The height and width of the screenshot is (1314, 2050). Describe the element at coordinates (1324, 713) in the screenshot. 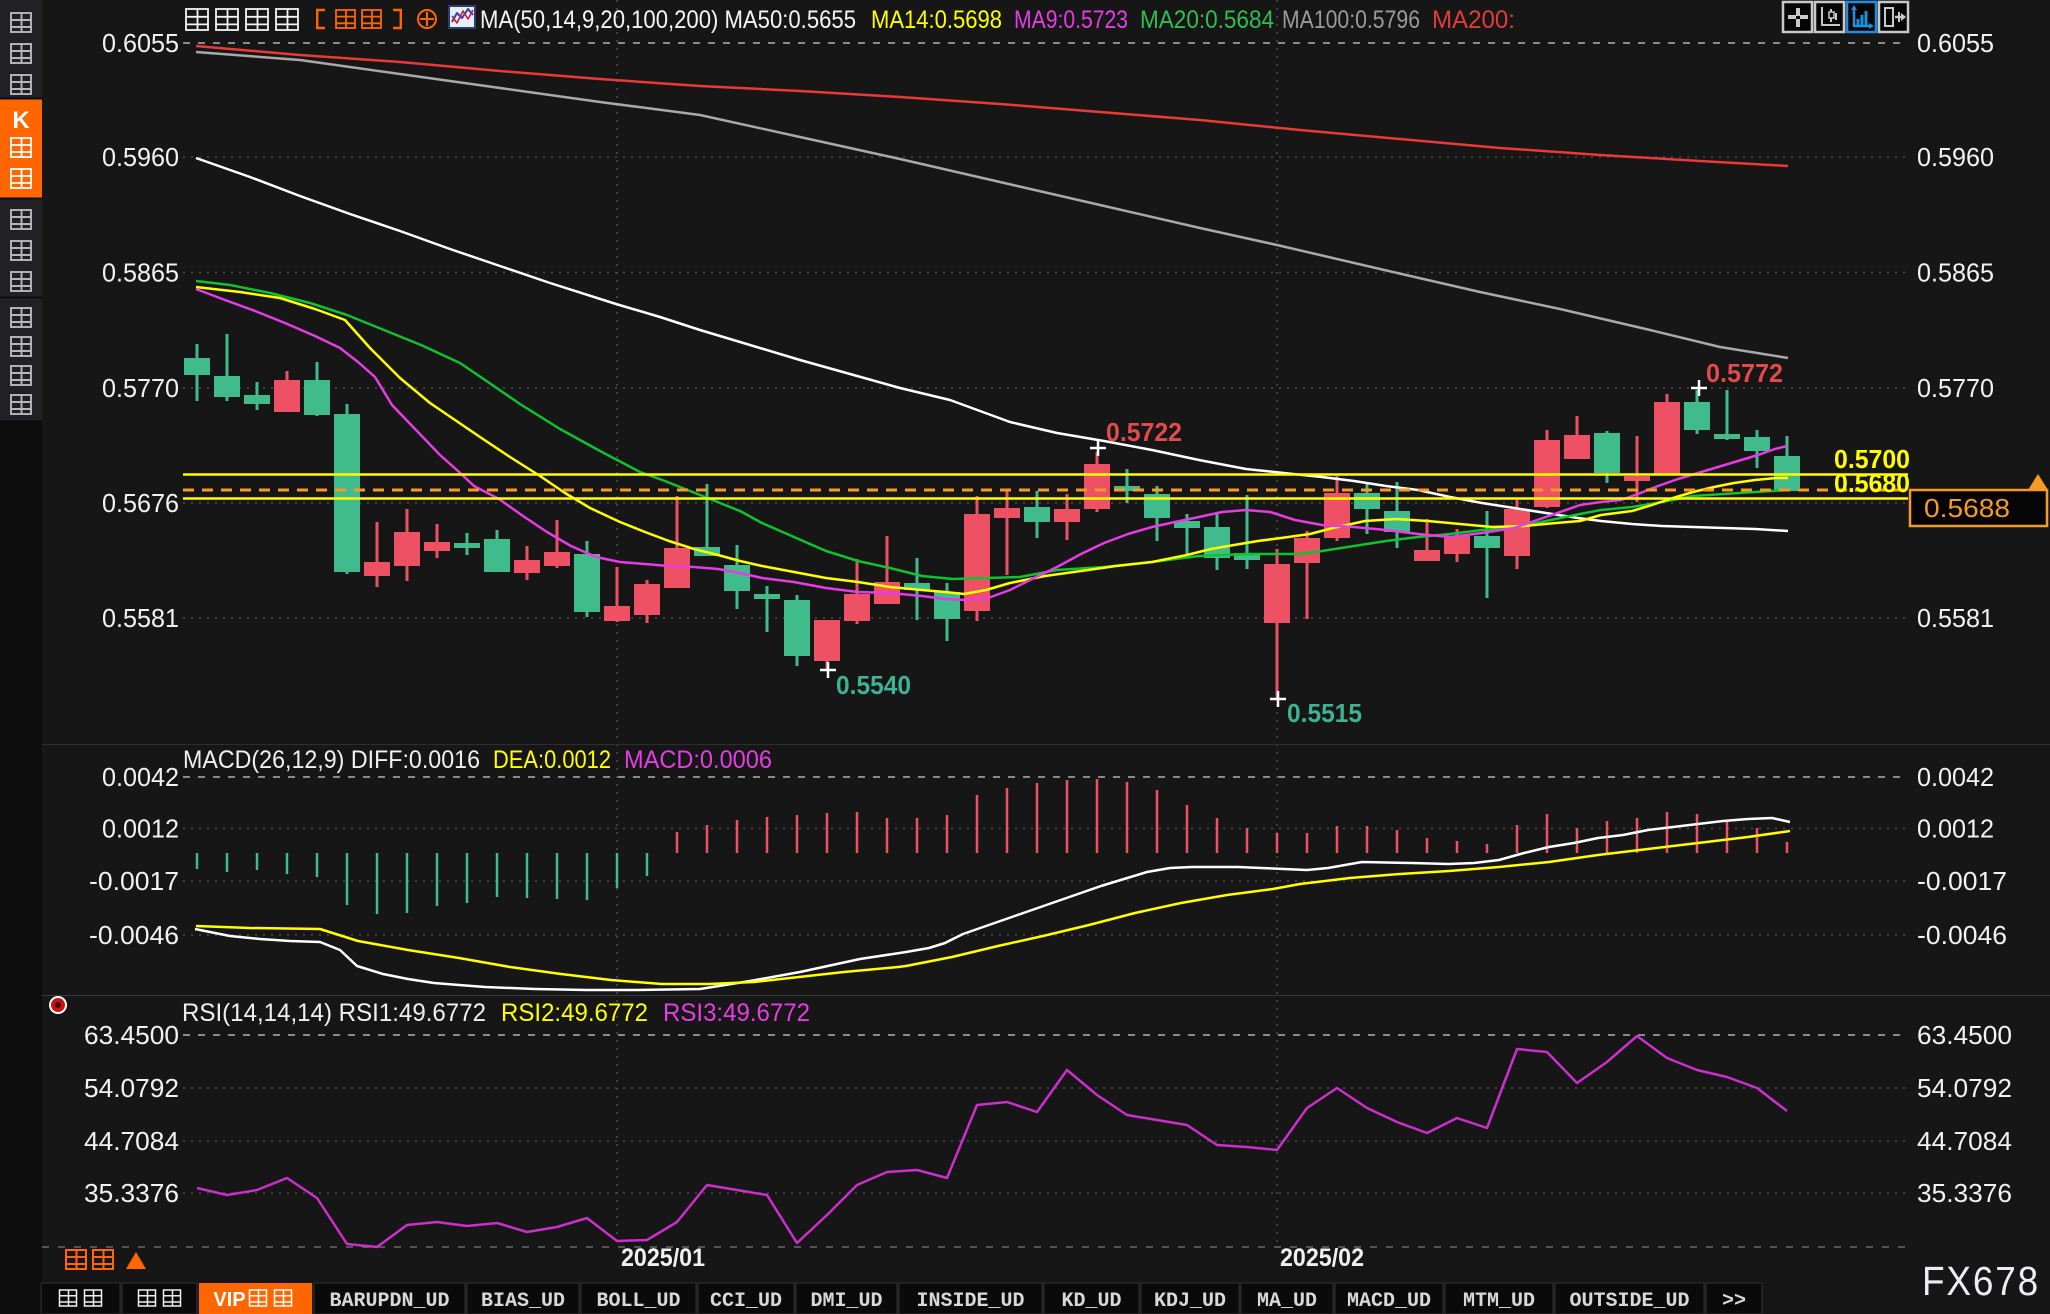

I see `svg-text: 0.5515` at that location.